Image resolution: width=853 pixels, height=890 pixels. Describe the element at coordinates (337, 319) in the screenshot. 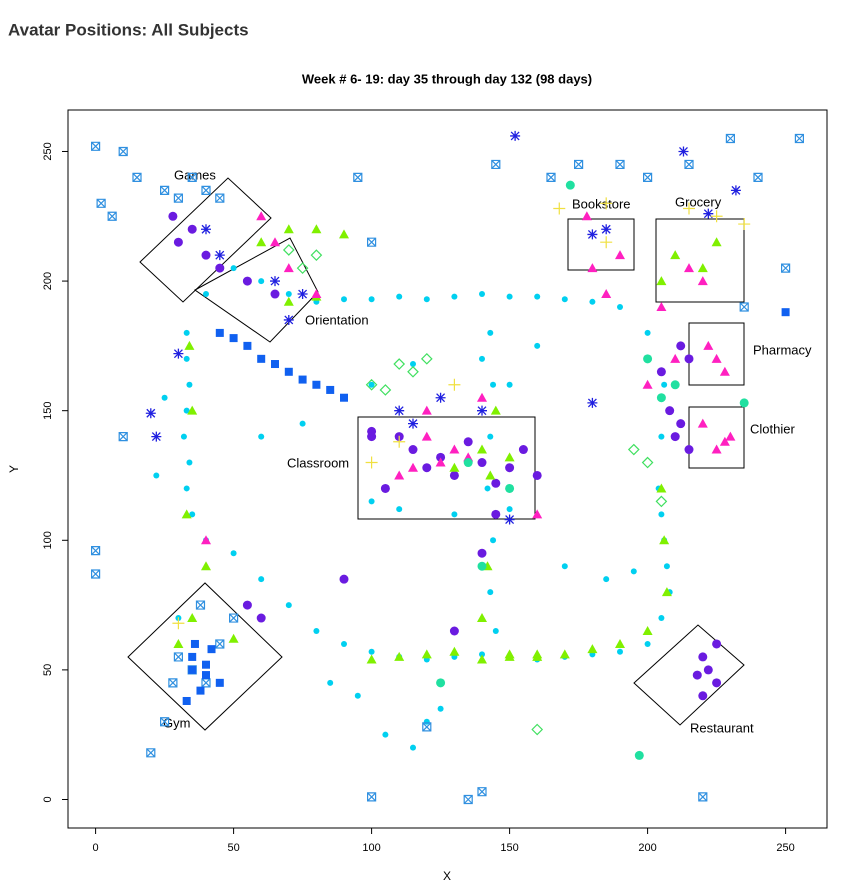

I see `region-label: Orientation` at that location.